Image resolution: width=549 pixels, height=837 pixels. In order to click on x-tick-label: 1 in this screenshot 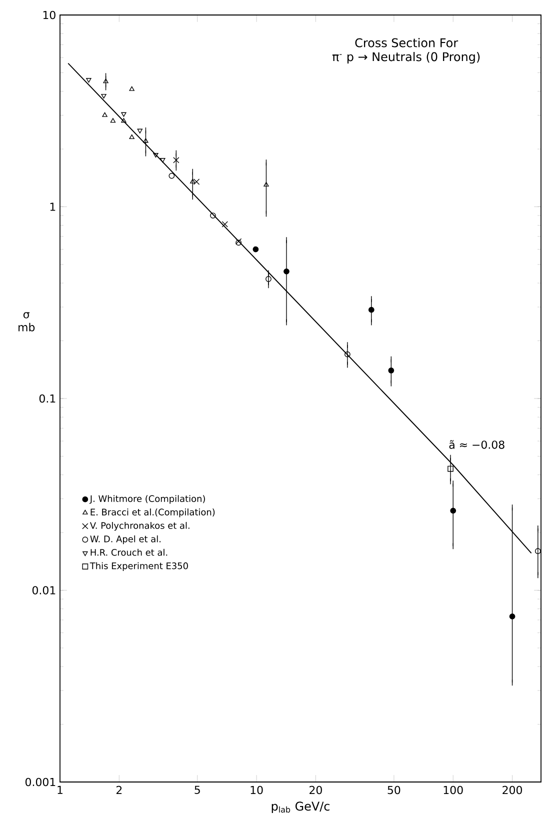, I will do `click(60, 790)`.